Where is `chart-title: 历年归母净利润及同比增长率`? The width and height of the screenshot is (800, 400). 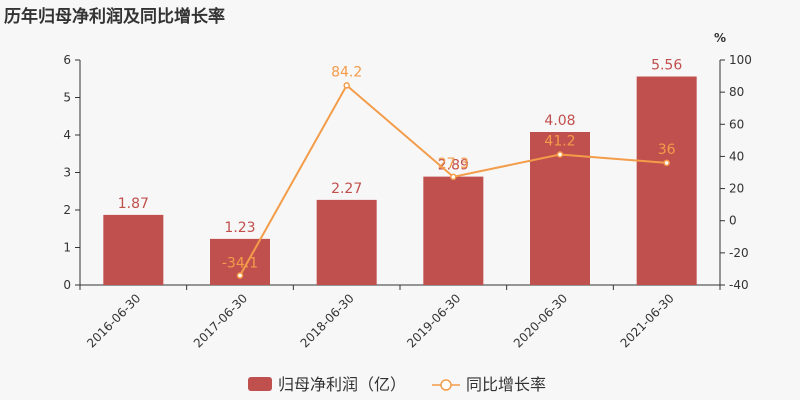
chart-title: 历年归母净利润及同比增长率 is located at coordinates (114, 17).